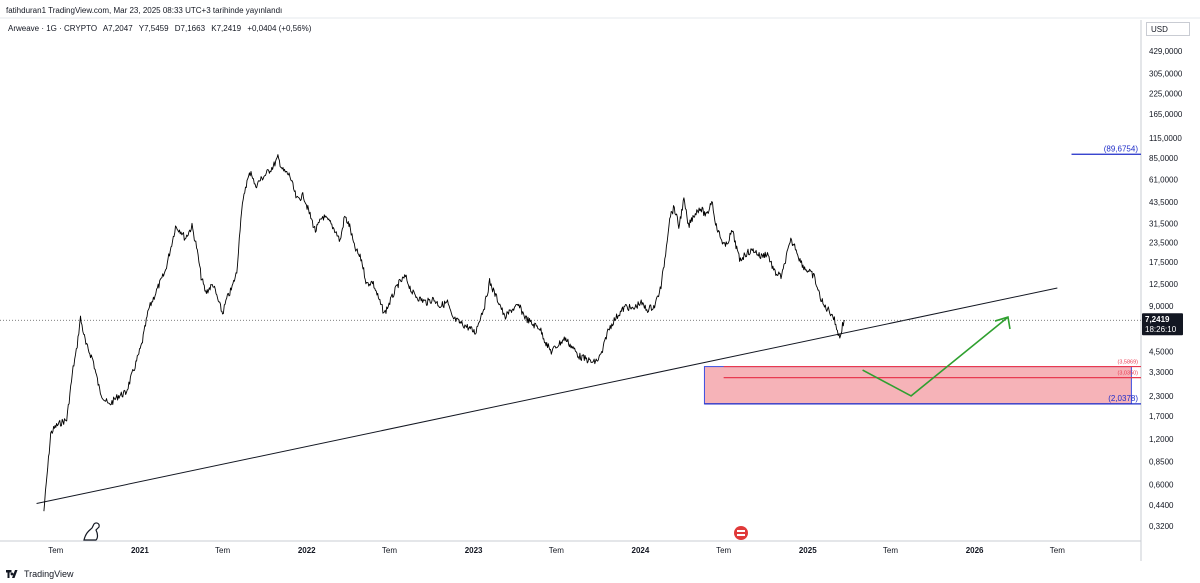  I want to click on y-tick-label: 305,0000, so click(1166, 74).